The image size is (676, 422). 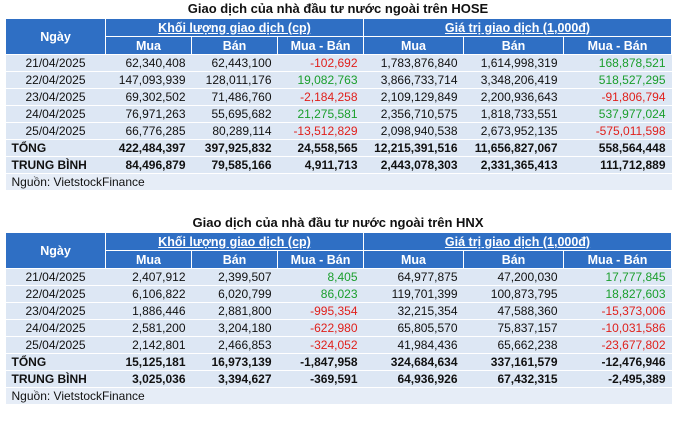 I want to click on cell: 3,866,733,714, so click(x=413, y=80).